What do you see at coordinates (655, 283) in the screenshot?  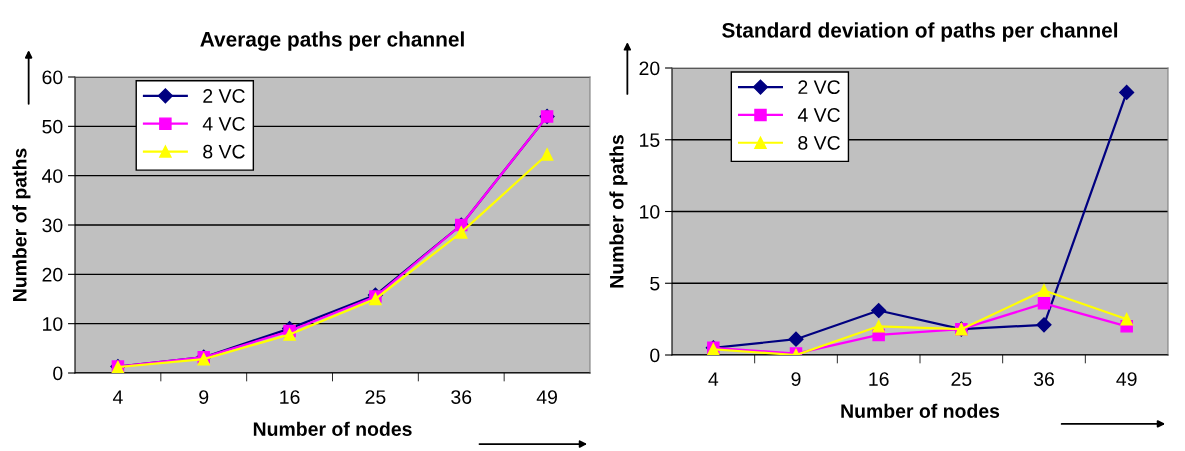 I see `y-tick-label: 5` at bounding box center [655, 283].